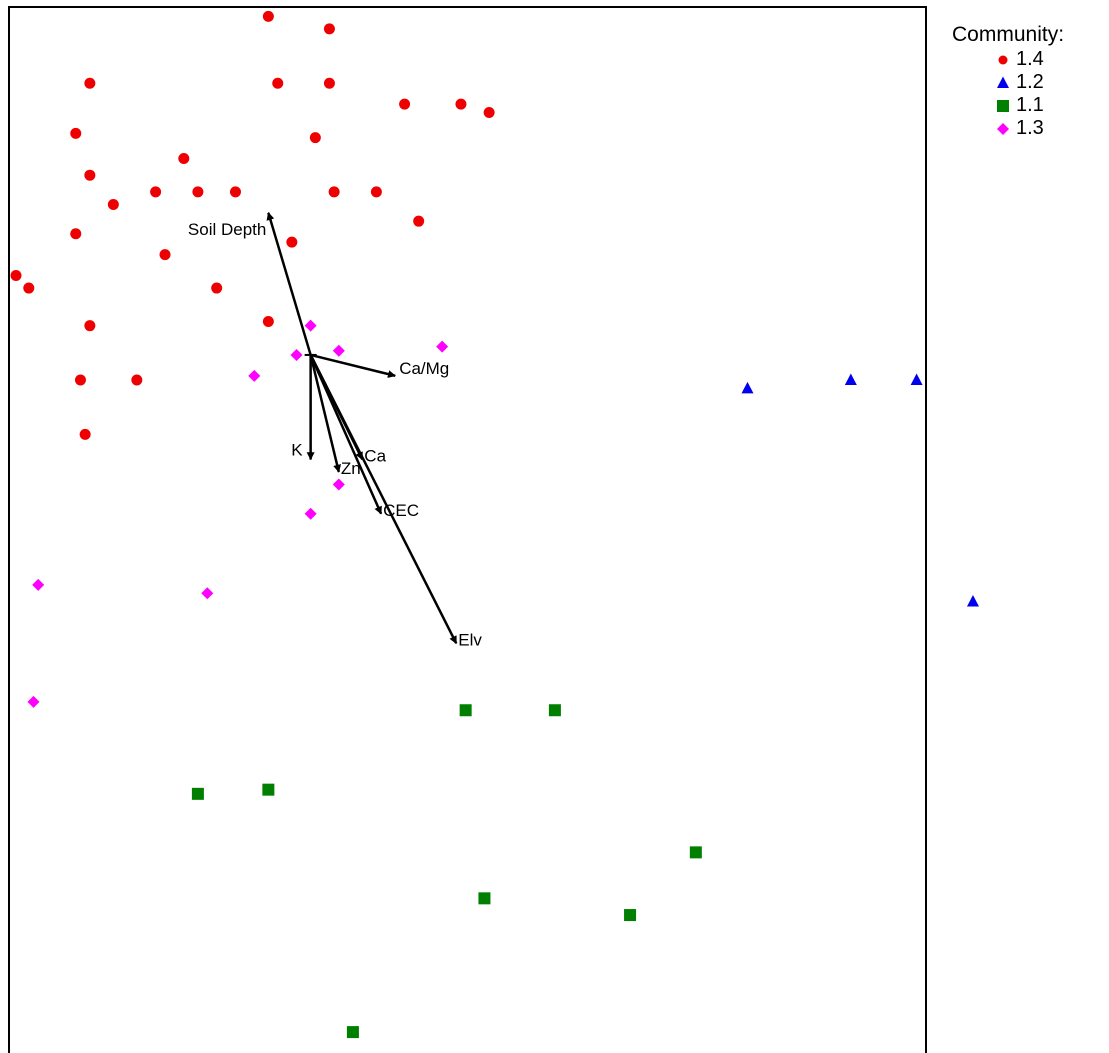 The image size is (1109, 1053). I want to click on vector-zn, so click(325, 413).